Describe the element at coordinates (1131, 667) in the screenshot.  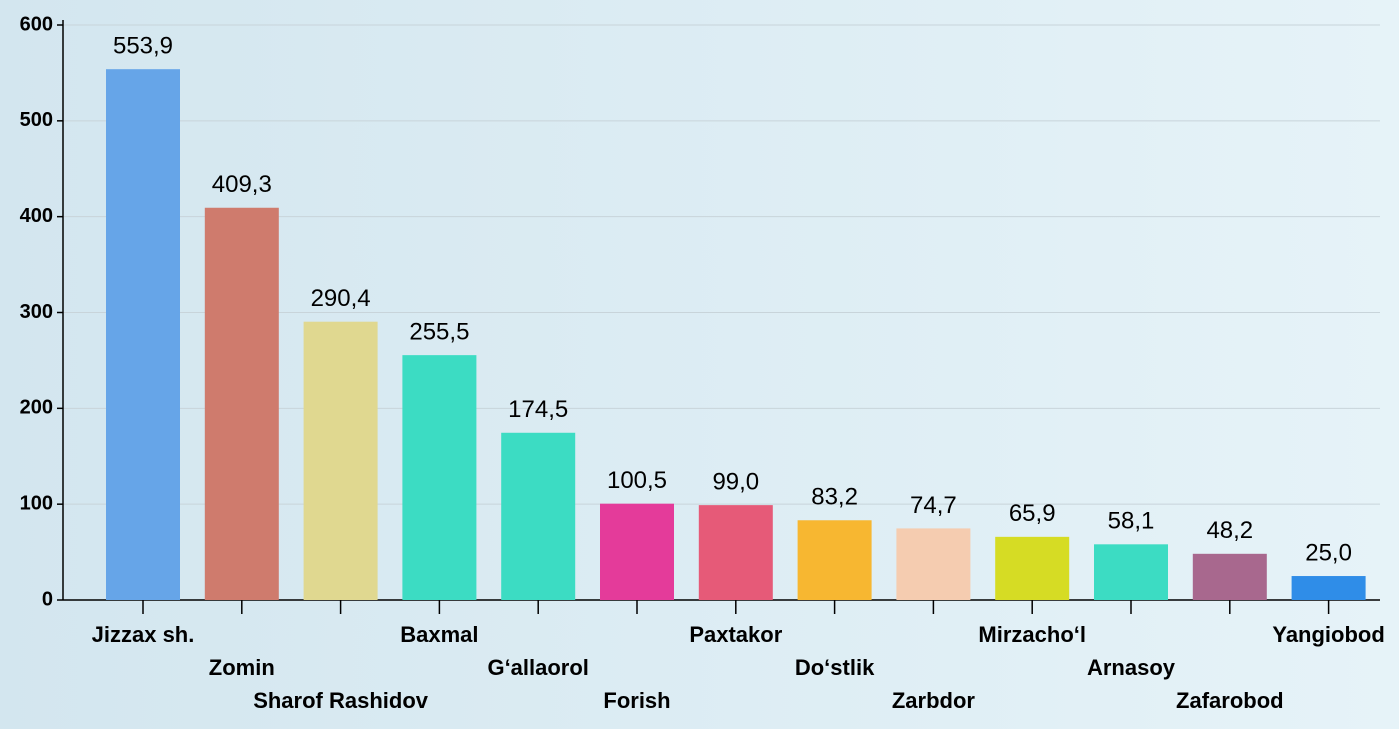
I see `x-tick-label: Arnasoy` at that location.